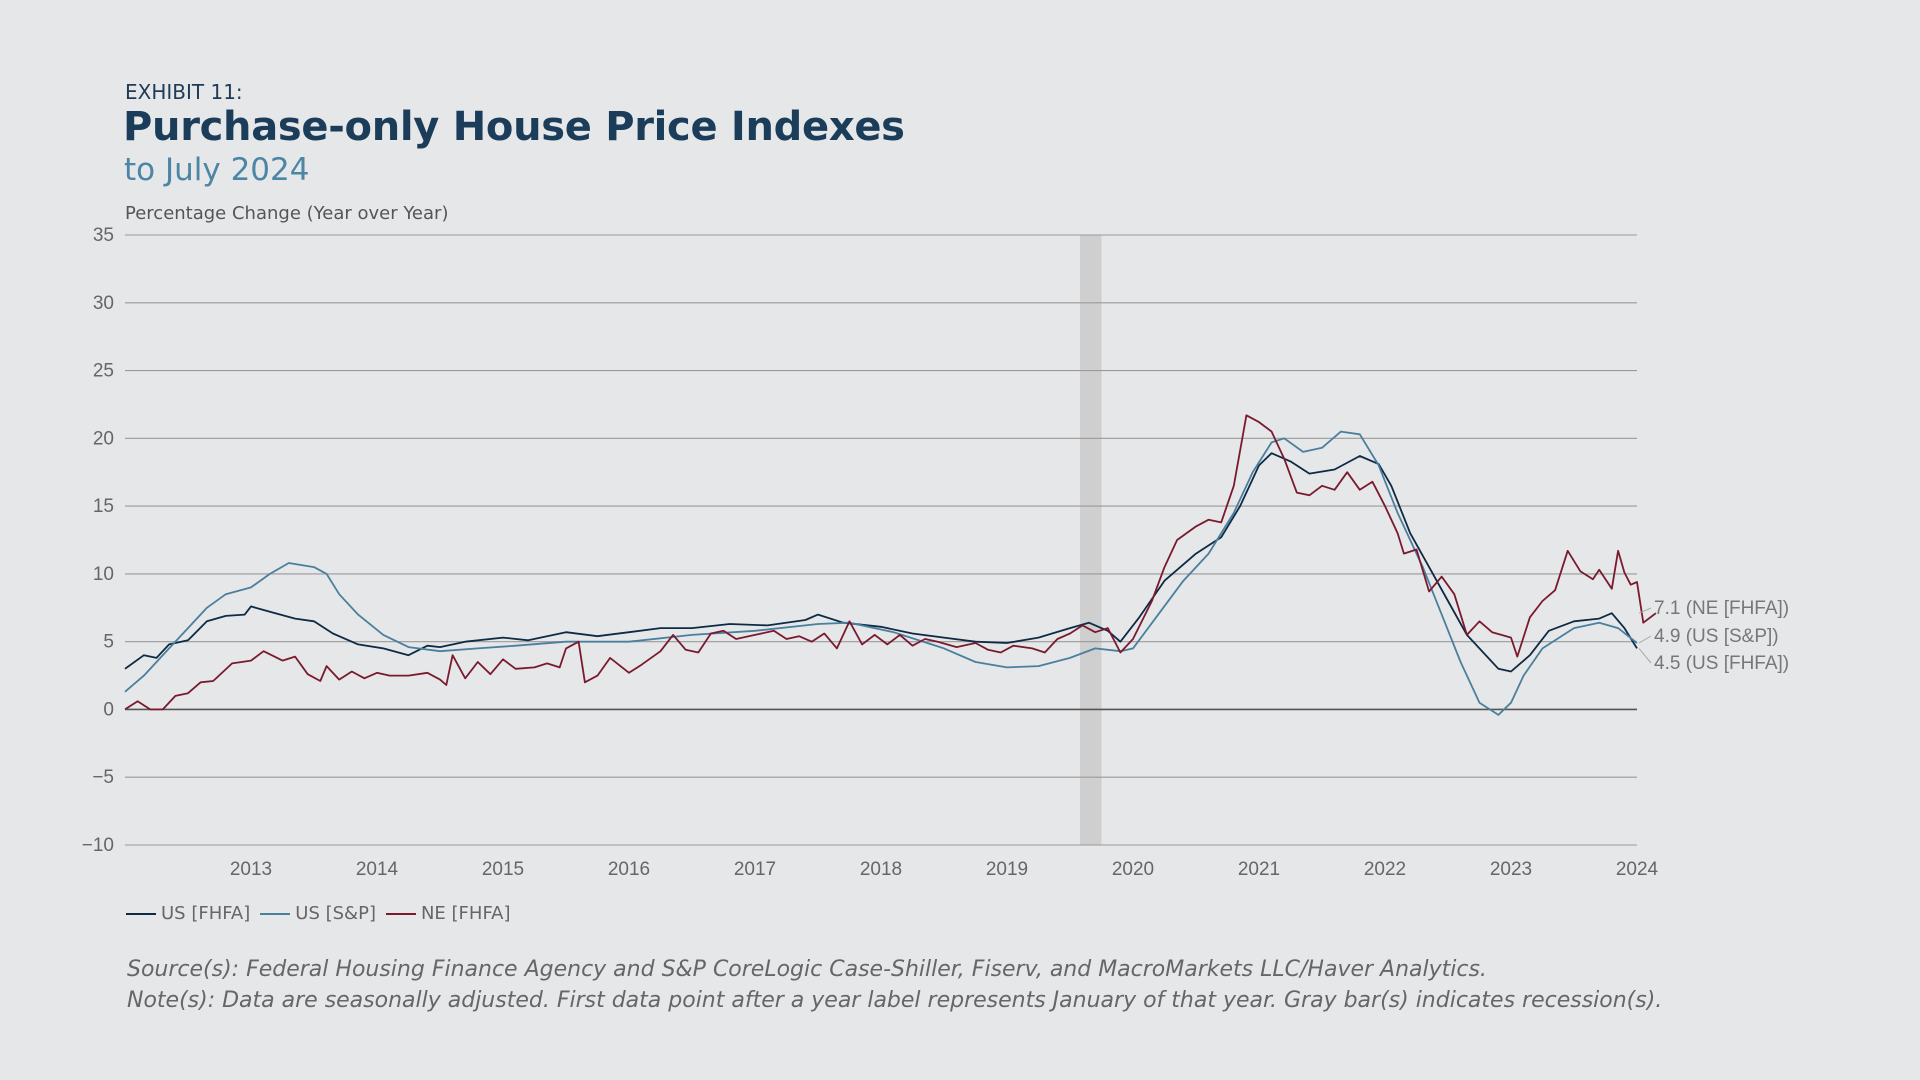  Describe the element at coordinates (103, 371) in the screenshot. I see `y-tick-label: 25` at that location.